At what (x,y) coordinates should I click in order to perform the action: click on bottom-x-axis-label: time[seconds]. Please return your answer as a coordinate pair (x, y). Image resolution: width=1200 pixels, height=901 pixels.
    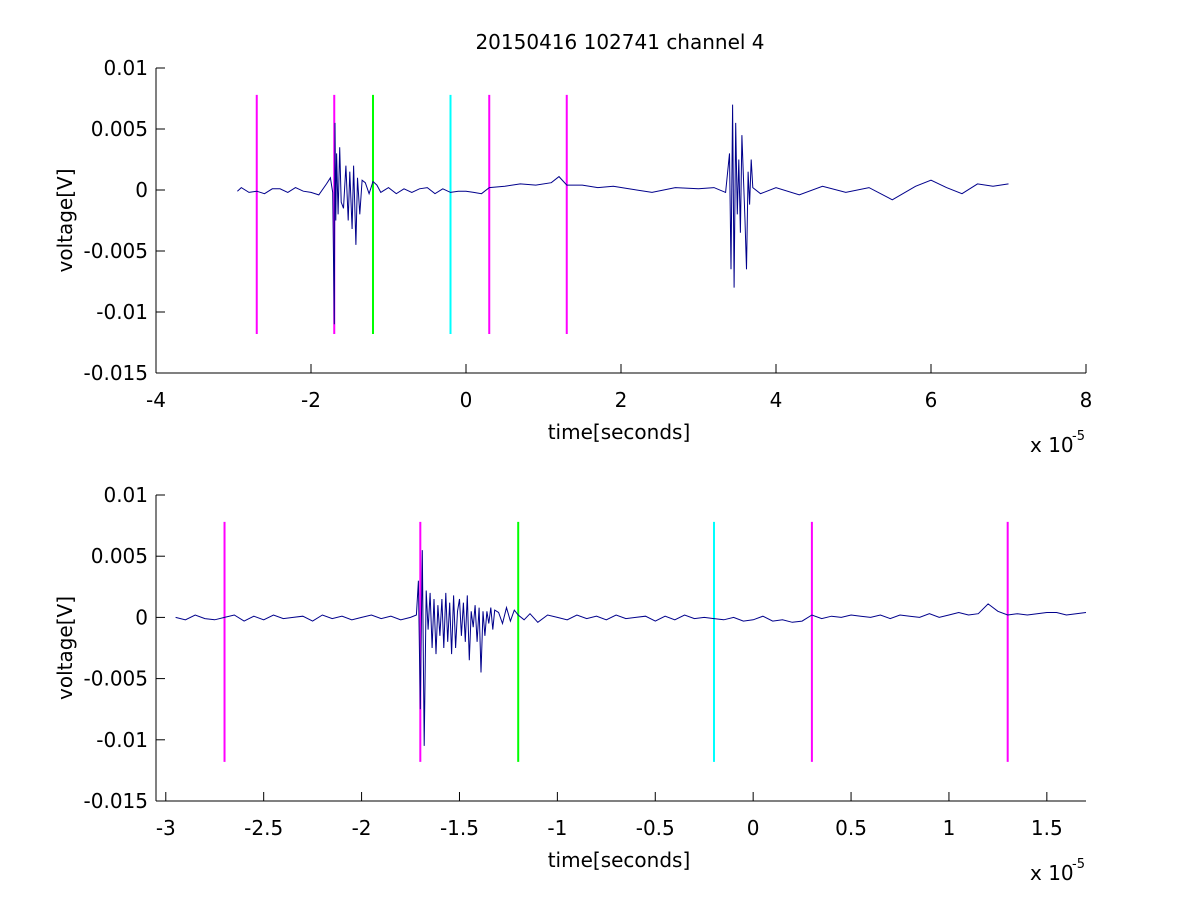
    Looking at the image, I should click on (619, 860).